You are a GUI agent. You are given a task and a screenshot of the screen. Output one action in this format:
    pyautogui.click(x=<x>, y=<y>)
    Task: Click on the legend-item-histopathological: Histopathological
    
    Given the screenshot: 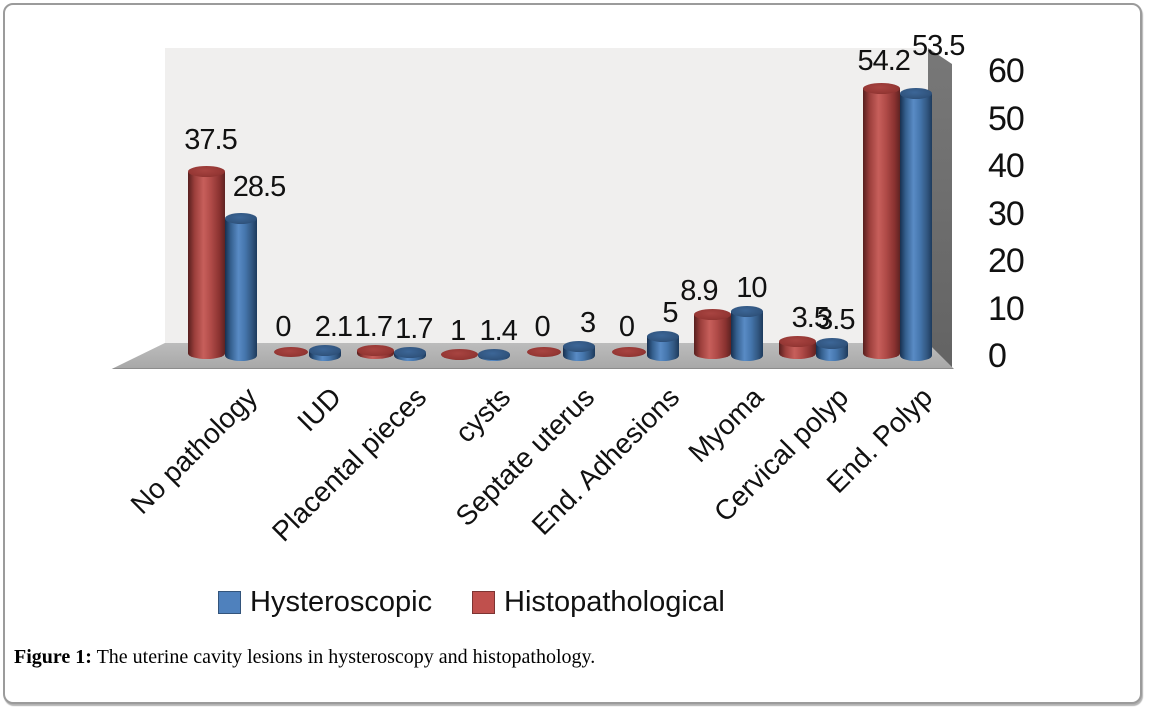 What is the action you would take?
    pyautogui.click(x=598, y=602)
    